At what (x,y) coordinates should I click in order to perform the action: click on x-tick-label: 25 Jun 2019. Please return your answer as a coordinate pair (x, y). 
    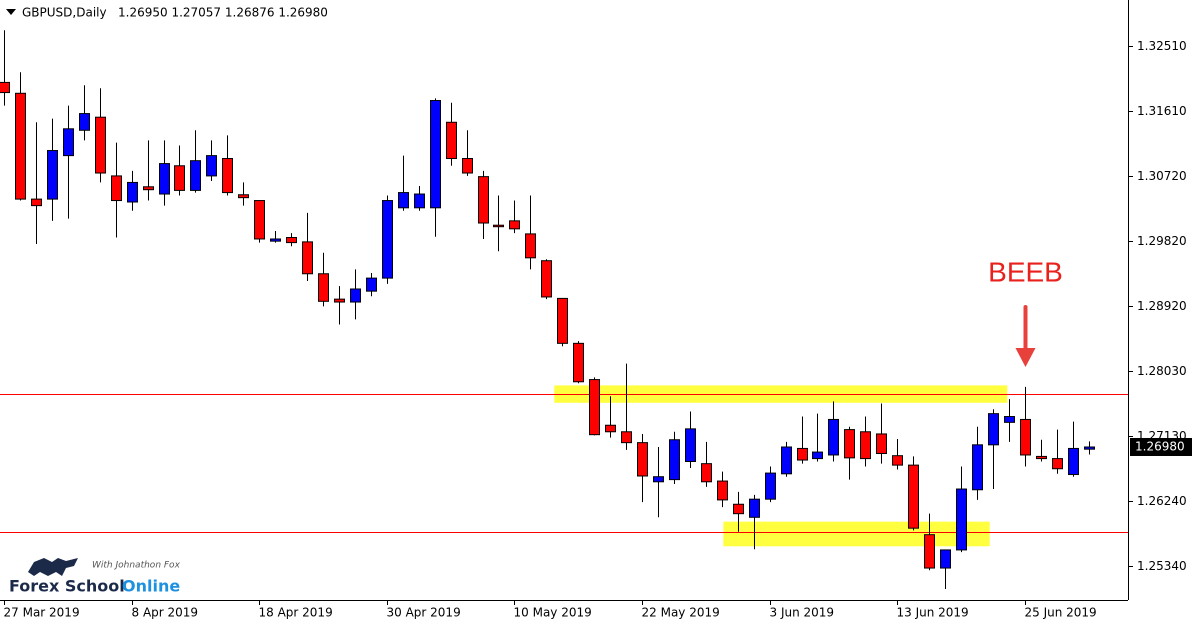
    Looking at the image, I should click on (1061, 613).